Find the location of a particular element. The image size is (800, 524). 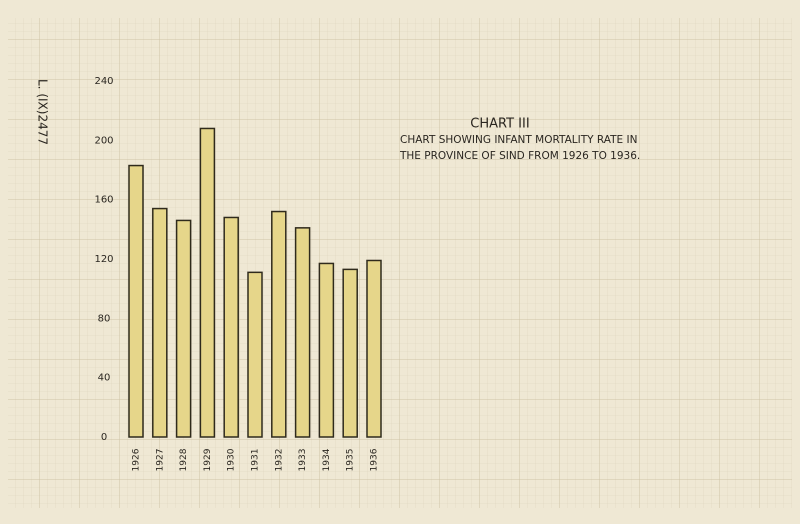

y-tick-label: 40 is located at coordinates (104, 378).